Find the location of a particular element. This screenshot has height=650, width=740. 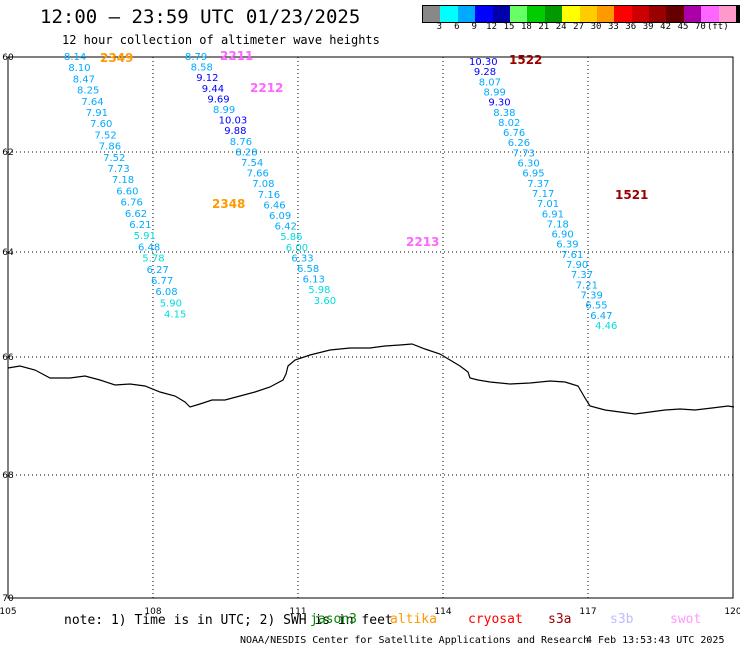

x-tick-label: 108 is located at coordinates (152, 612).